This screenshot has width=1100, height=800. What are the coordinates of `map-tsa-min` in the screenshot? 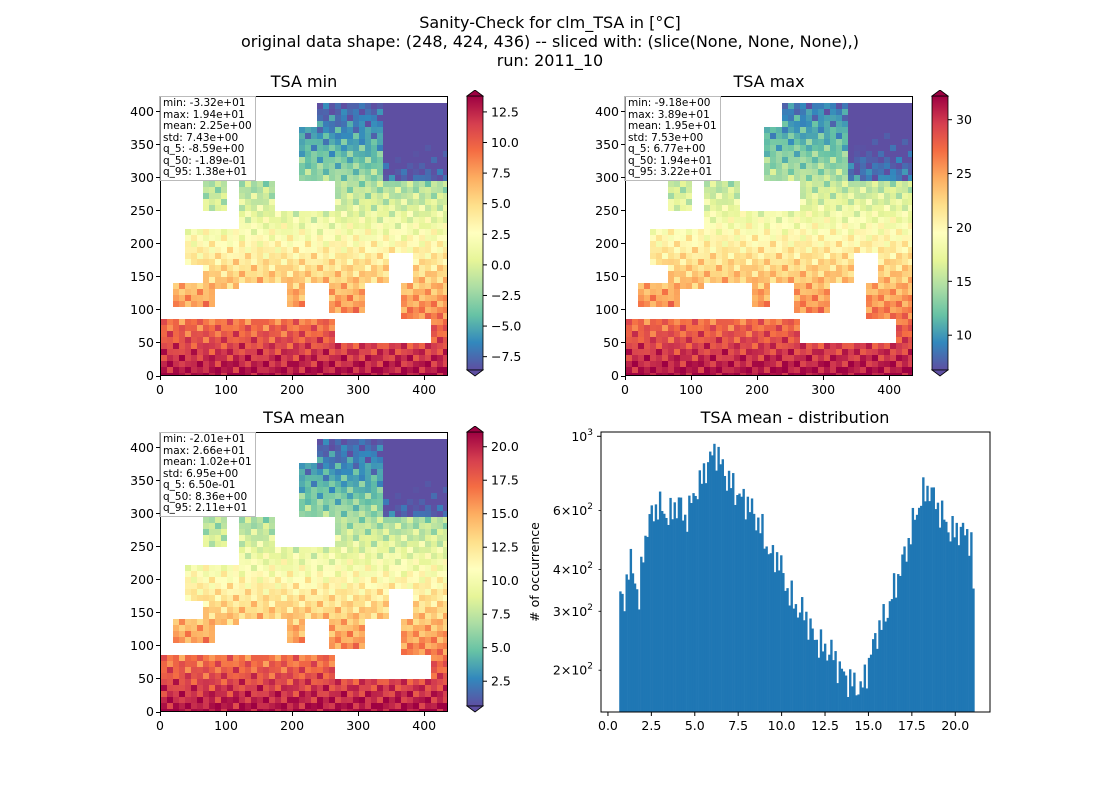 It's located at (304, 236).